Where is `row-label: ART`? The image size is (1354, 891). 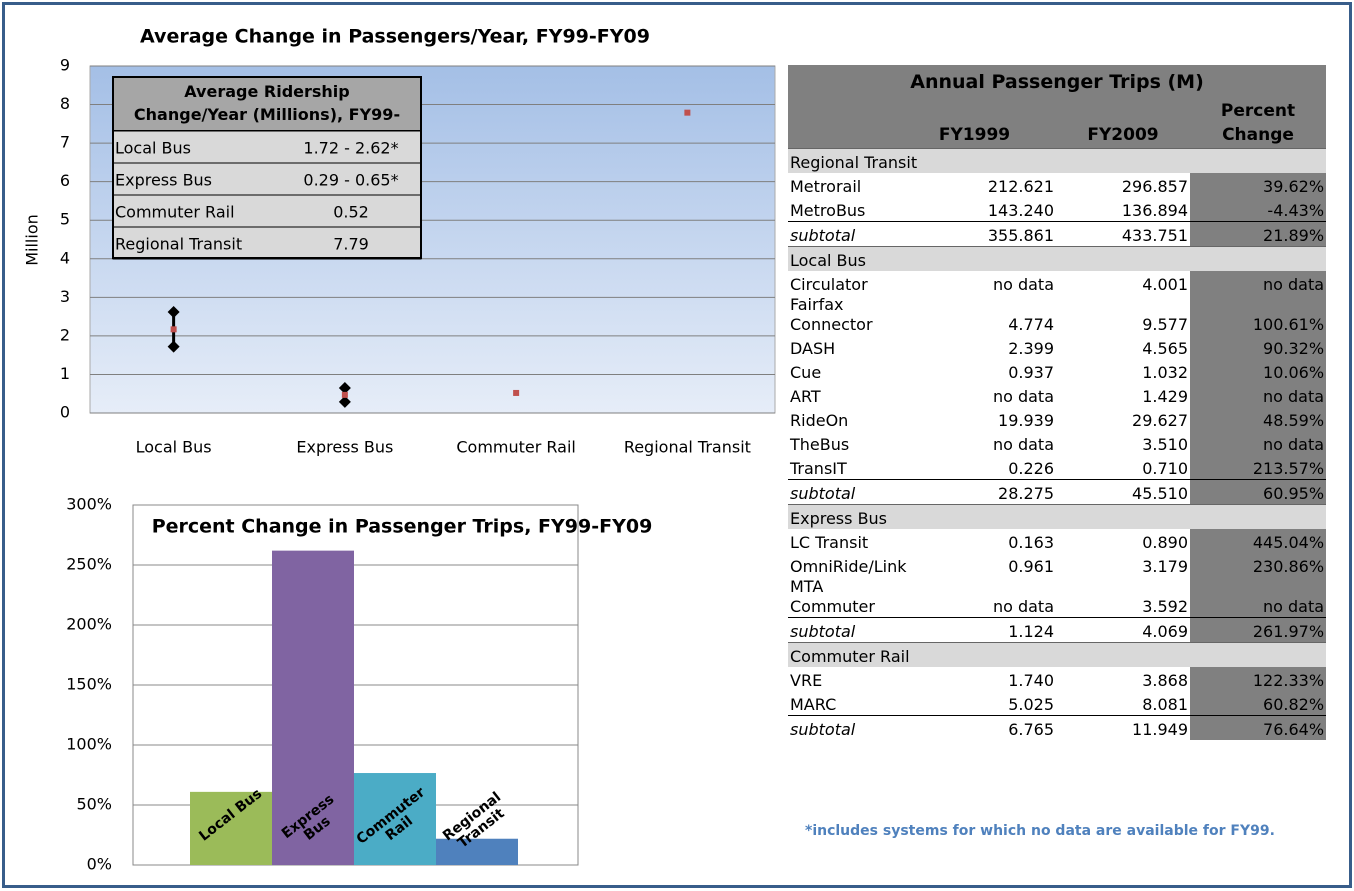 row-label: ART is located at coordinates (805, 396).